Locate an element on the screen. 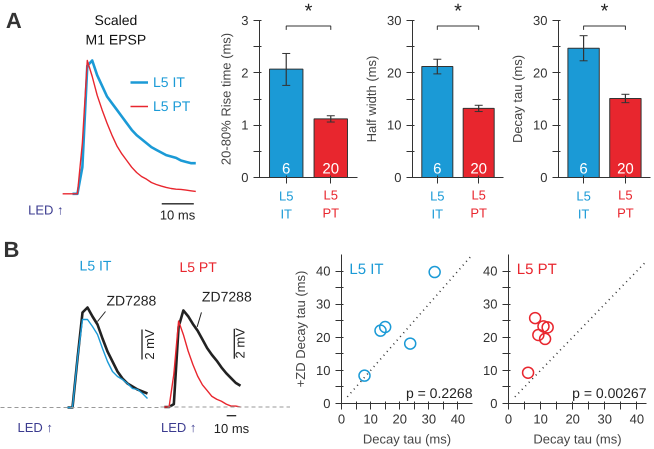 Image resolution: width=654 pixels, height=449 pixels. chart-title: Scaled M1 EPSP is located at coordinates (116, 30).